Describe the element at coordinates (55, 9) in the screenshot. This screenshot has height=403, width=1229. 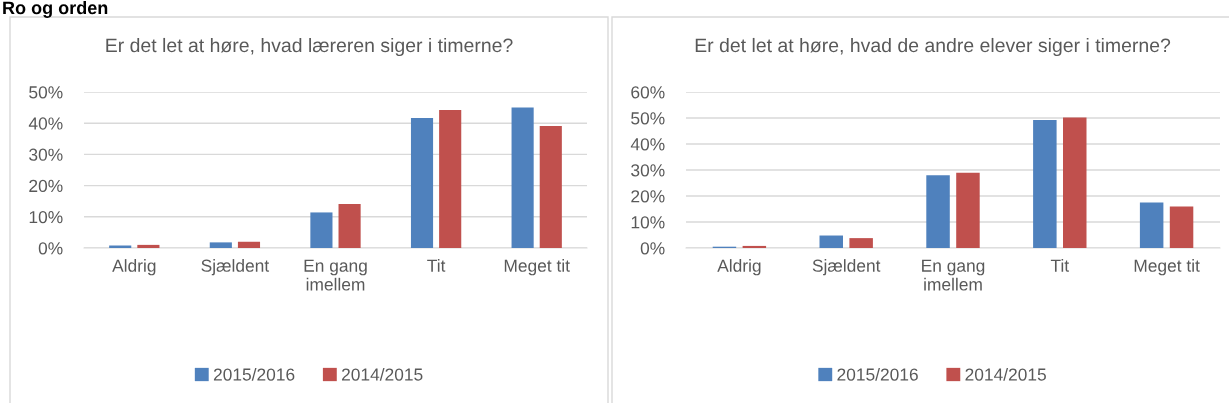
I see `text: Ro og orden` at that location.